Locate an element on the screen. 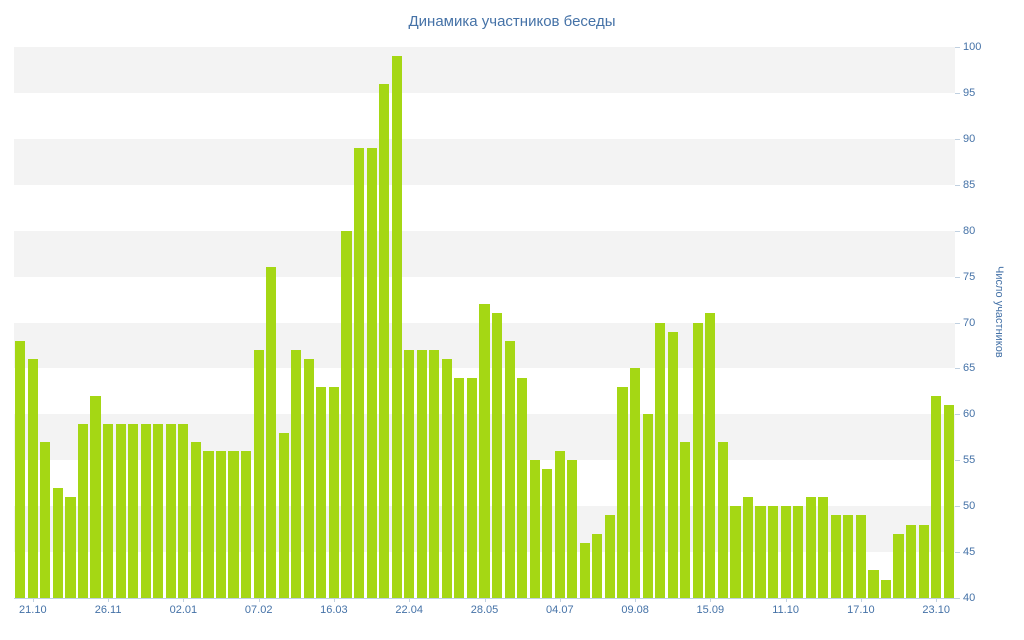 The width and height of the screenshot is (1024, 640). x-axis-label: 21.10 is located at coordinates (33, 610).